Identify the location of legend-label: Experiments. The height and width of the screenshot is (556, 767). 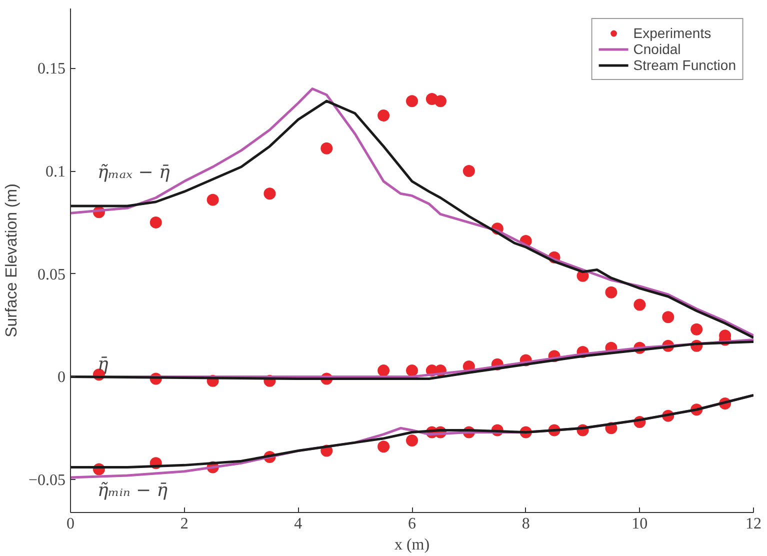
(672, 33).